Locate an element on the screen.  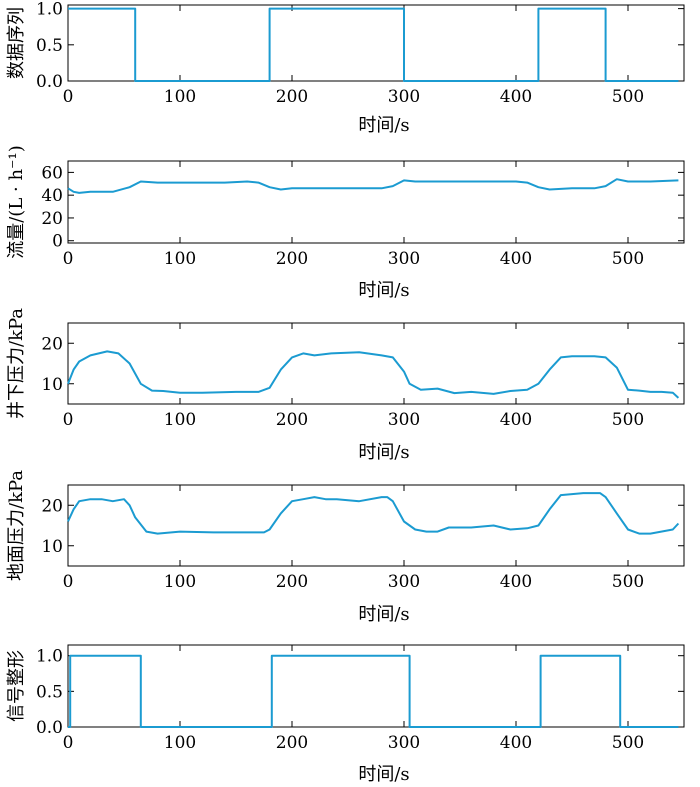
y-axis-label: 信号整形 is located at coordinates (16, 686).